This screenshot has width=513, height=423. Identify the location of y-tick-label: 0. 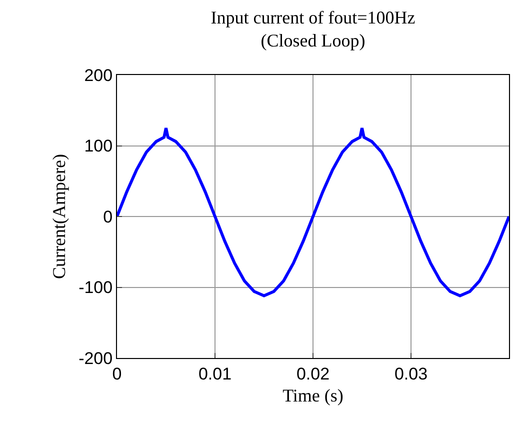
(108, 216).